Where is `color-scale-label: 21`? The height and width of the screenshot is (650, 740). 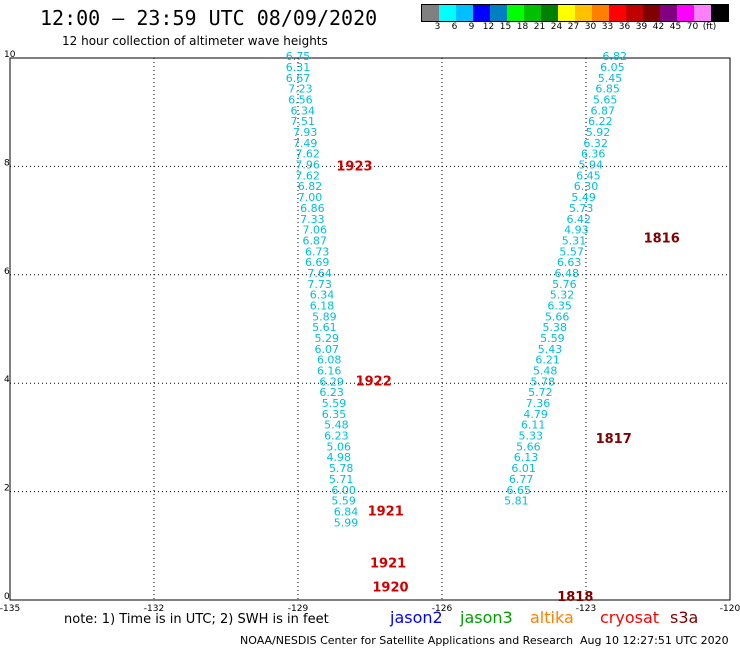
color-scale-label: 21 is located at coordinates (539, 27).